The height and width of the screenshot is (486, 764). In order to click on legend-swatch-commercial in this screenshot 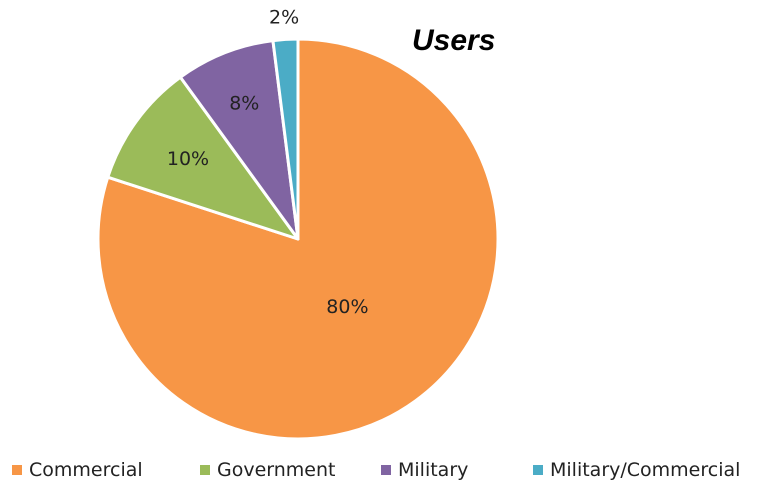, I will do `click(17, 470)`.